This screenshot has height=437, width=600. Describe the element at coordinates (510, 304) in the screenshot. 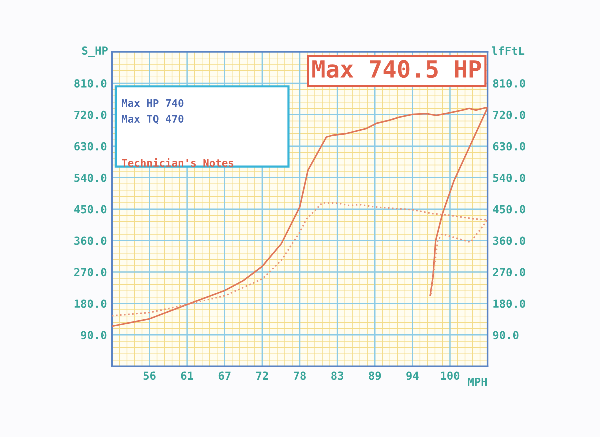

I see `y2-tick-label: 180.0` at that location.